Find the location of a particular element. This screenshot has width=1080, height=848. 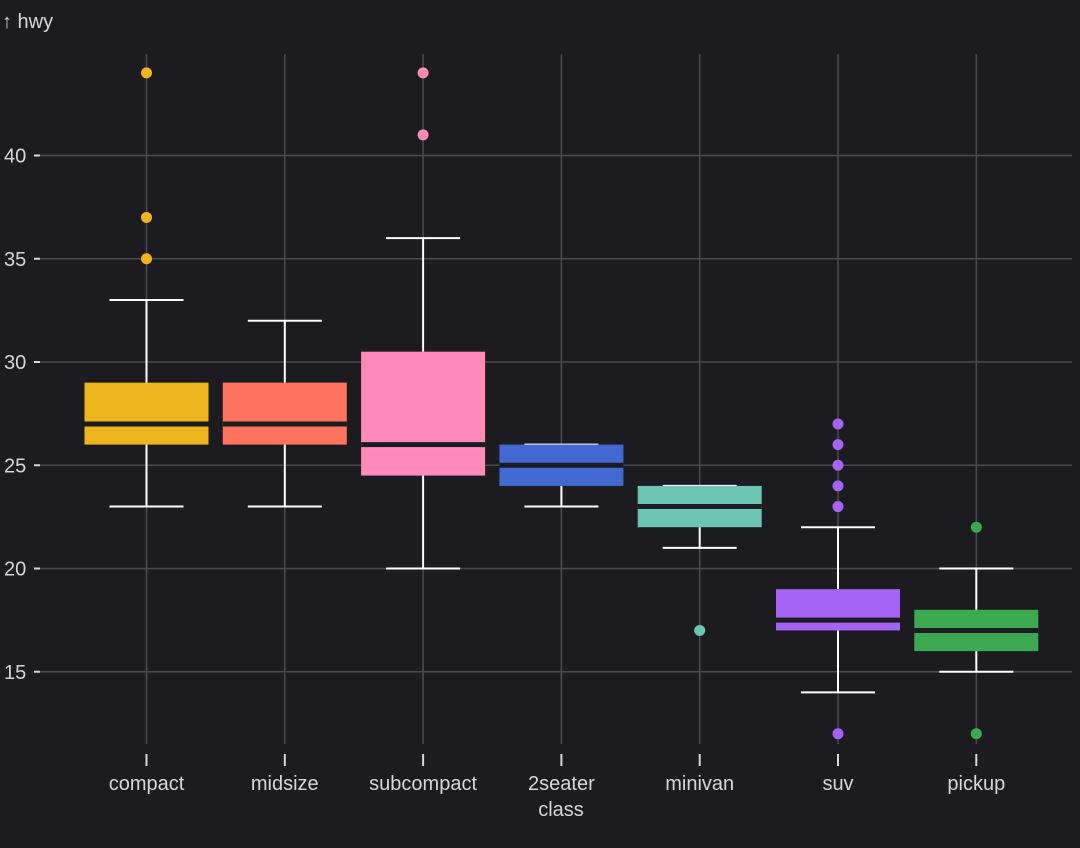

x-tick-label-subcompact: subcompact is located at coordinates (423, 784).